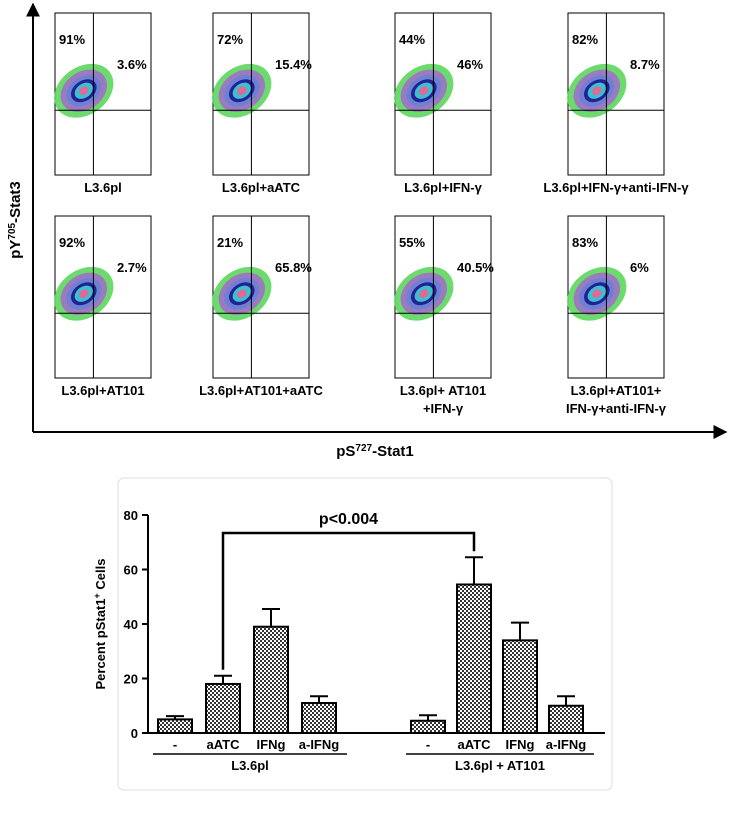 This screenshot has height=814, width=751. Describe the element at coordinates (131, 624) in the screenshot. I see `y-tick-label: 40` at that location.